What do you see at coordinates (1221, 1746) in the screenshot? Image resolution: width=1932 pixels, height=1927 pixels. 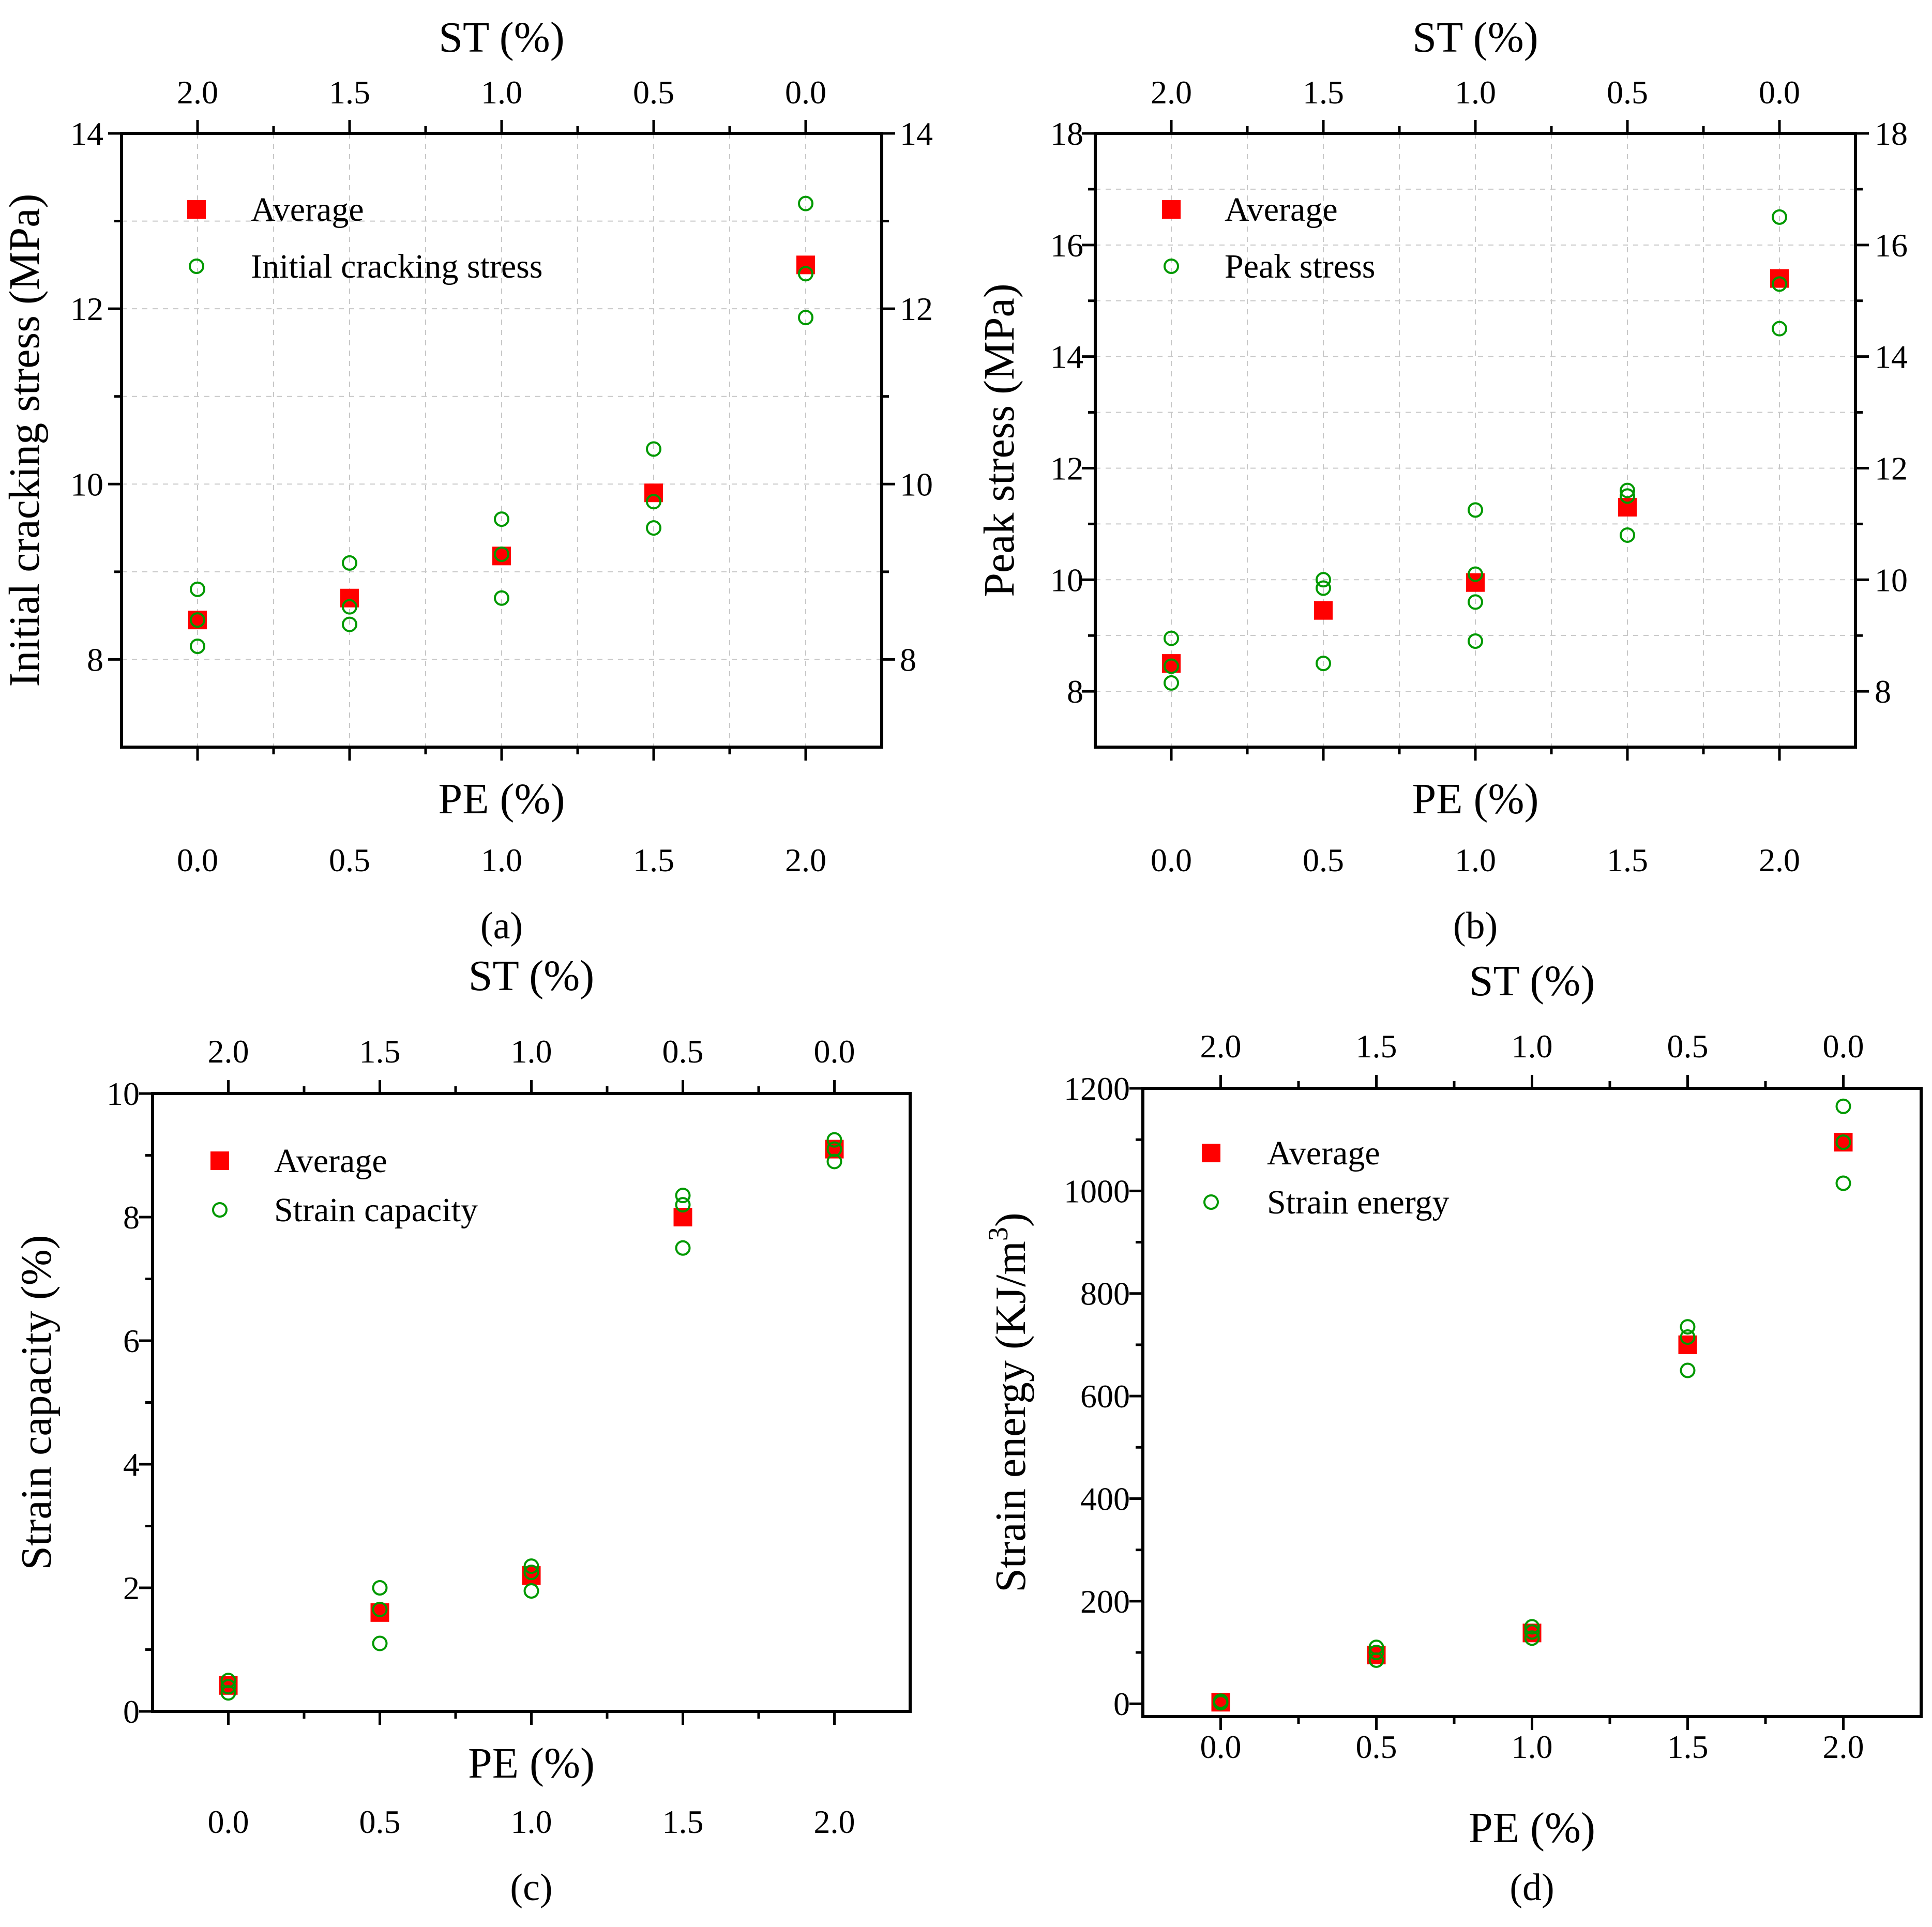 I see `x-tick-label: 0.0` at bounding box center [1221, 1746].